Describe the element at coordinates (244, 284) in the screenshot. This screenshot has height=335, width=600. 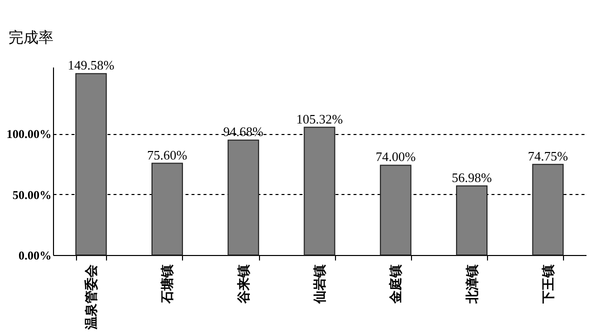
I see `x-tick-label: 谷来镇` at that location.